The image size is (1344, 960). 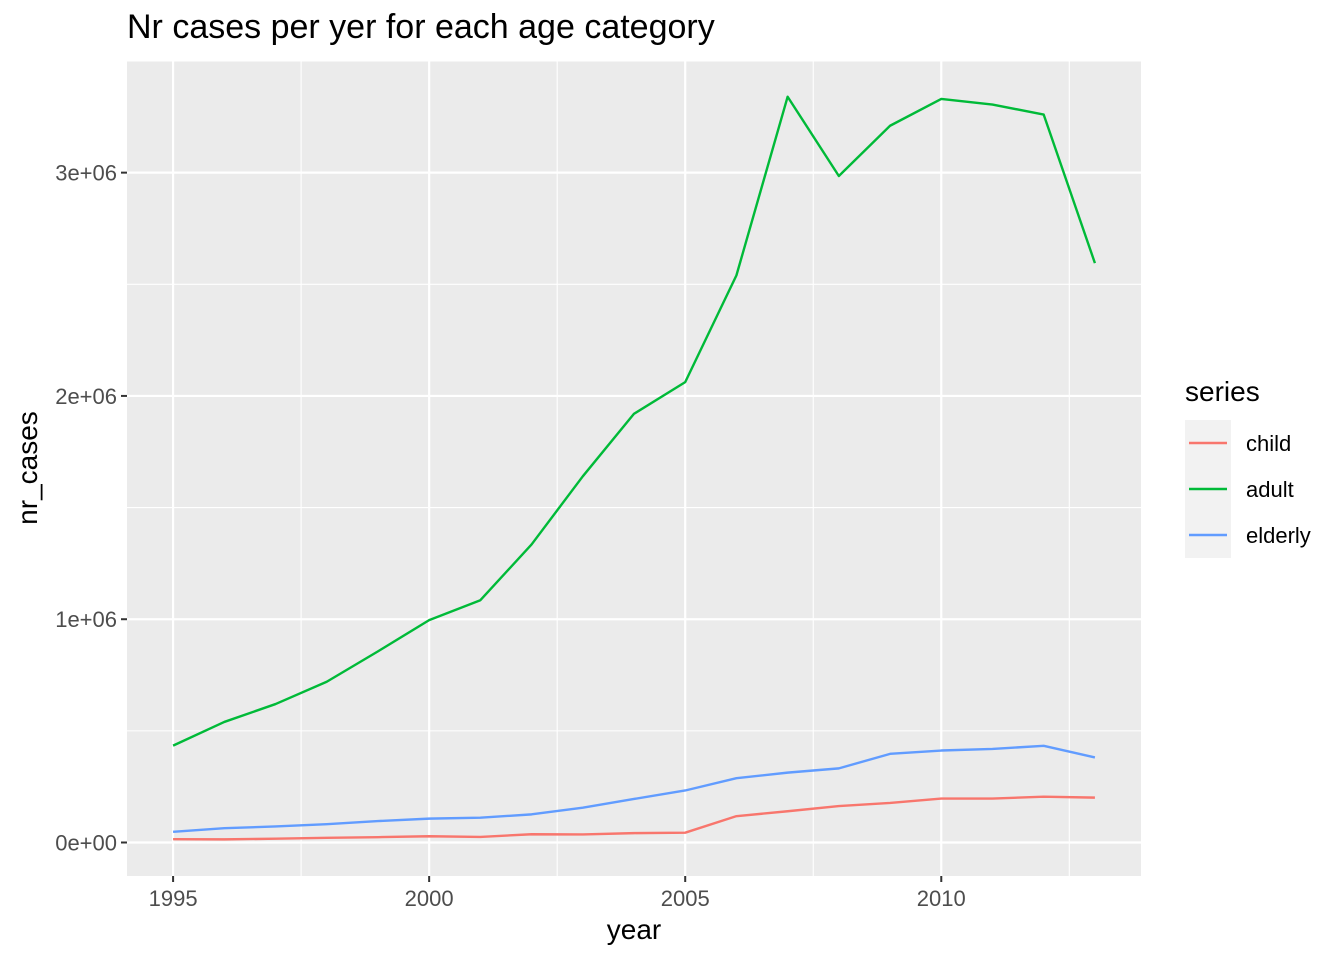 I want to click on legend-label-elderly: elderly, so click(x=1278, y=535).